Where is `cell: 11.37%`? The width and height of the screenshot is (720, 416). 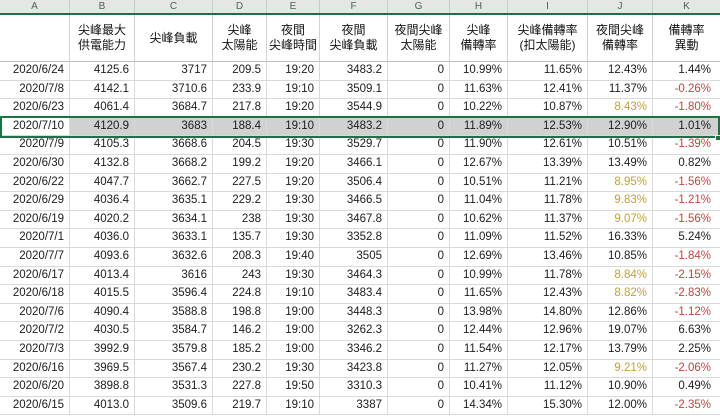
cell: 11.37% is located at coordinates (620, 90).